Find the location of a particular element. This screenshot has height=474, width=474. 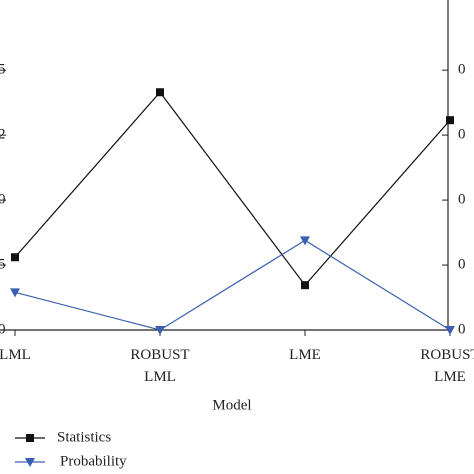

x-tick-label: LME is located at coordinates (305, 355).